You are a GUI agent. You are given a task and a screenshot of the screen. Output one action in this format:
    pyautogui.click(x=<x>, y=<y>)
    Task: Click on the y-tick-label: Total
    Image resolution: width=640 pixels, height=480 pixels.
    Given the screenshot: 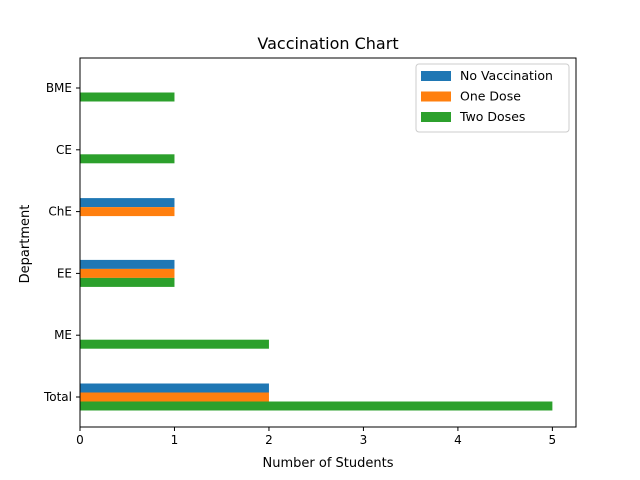 What is the action you would take?
    pyautogui.click(x=57, y=397)
    